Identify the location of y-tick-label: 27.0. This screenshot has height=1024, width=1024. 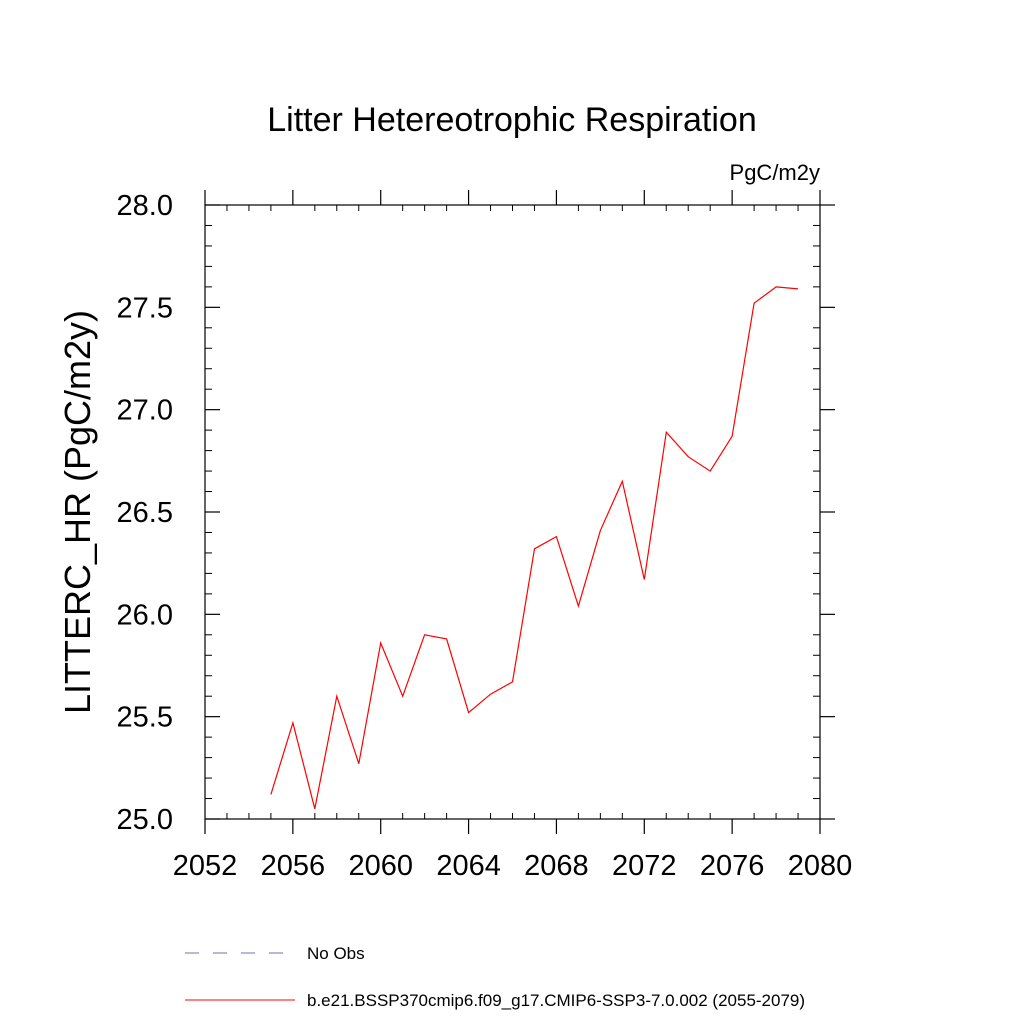
(145, 411).